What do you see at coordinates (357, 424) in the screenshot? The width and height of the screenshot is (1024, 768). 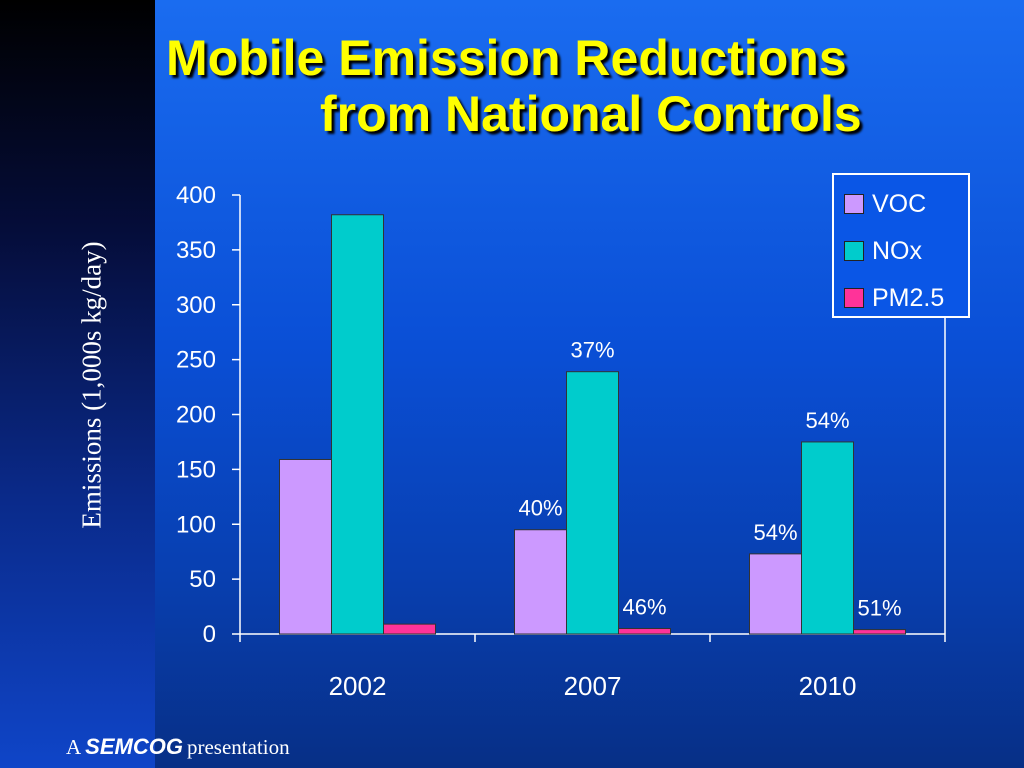 I see `bar-nox-2002` at bounding box center [357, 424].